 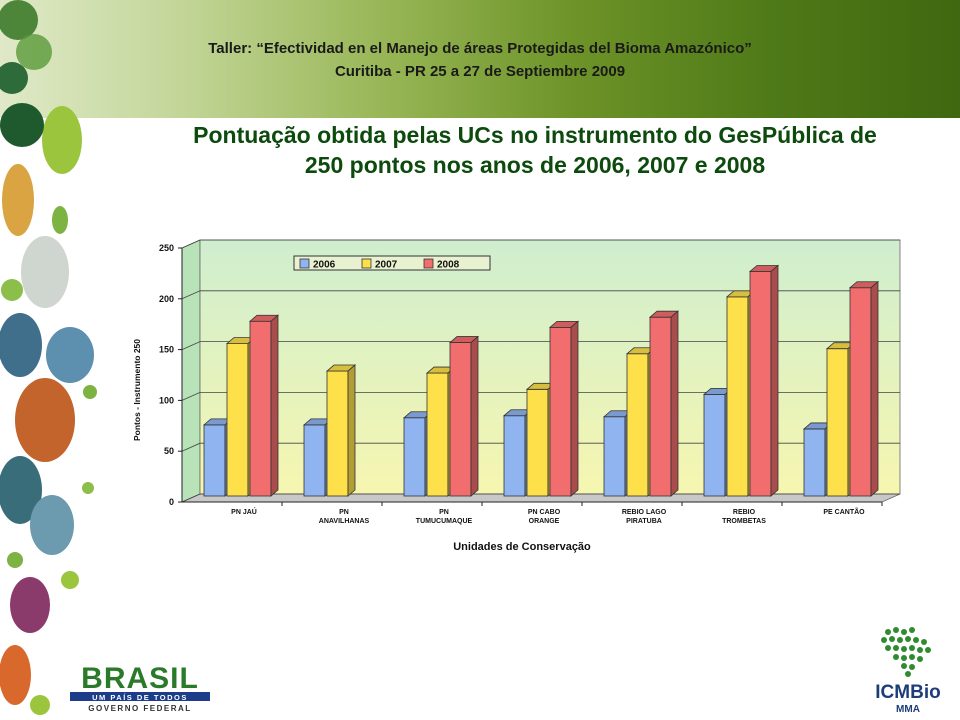 What do you see at coordinates (444, 521) in the screenshot?
I see `x-tick-label: TUMUCUMAQUE` at bounding box center [444, 521].